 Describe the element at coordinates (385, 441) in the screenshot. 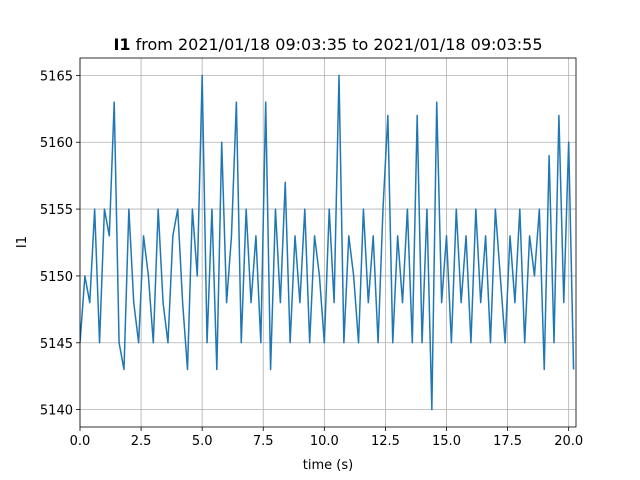

I see `x-tick-label: 12.5` at that location.